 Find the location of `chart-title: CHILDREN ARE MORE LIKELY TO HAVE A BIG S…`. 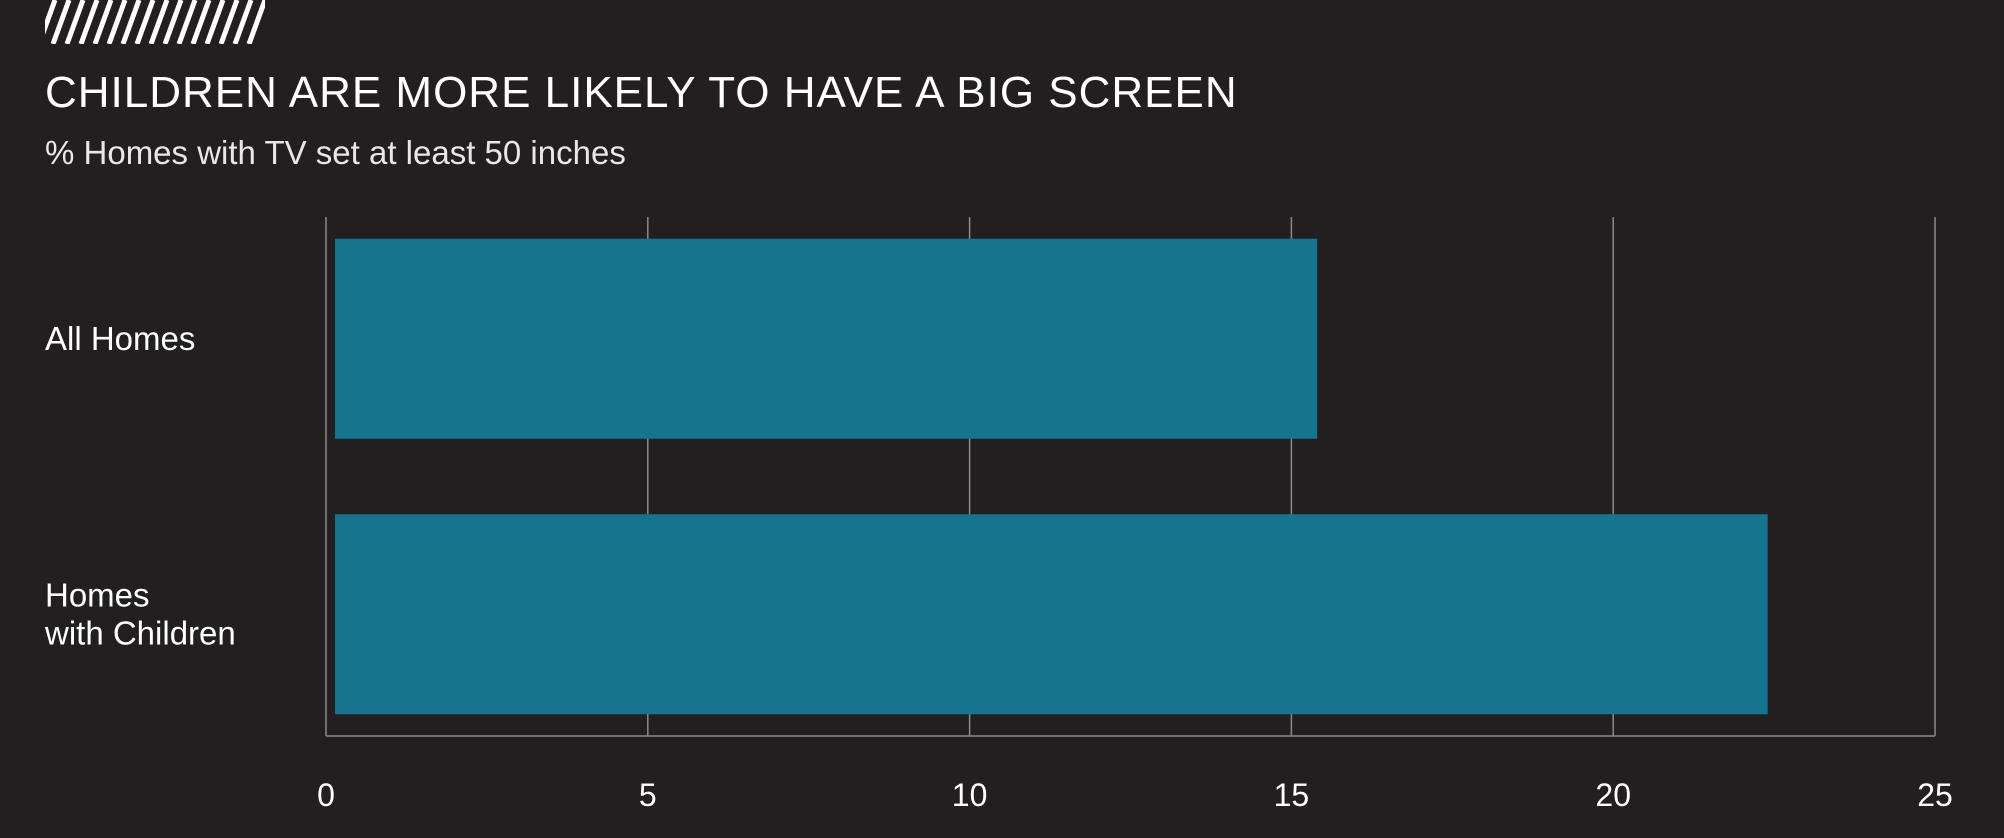

chart-title: CHILDREN ARE MORE LIKELY TO HAVE A BIG S… is located at coordinates (641, 92).